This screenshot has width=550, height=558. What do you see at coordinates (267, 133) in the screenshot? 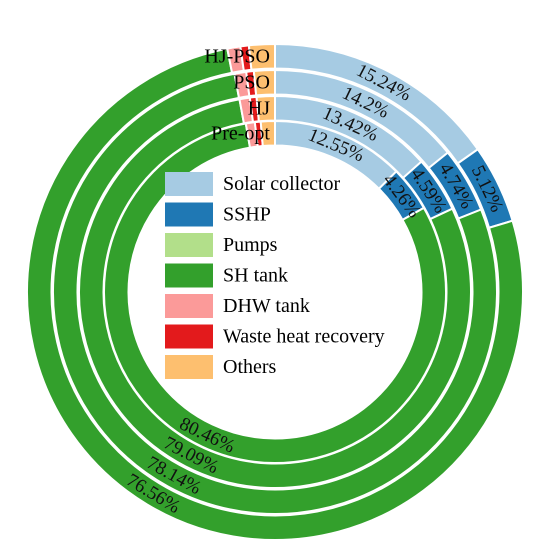
I see `segment-pre-opt-others` at bounding box center [267, 133].